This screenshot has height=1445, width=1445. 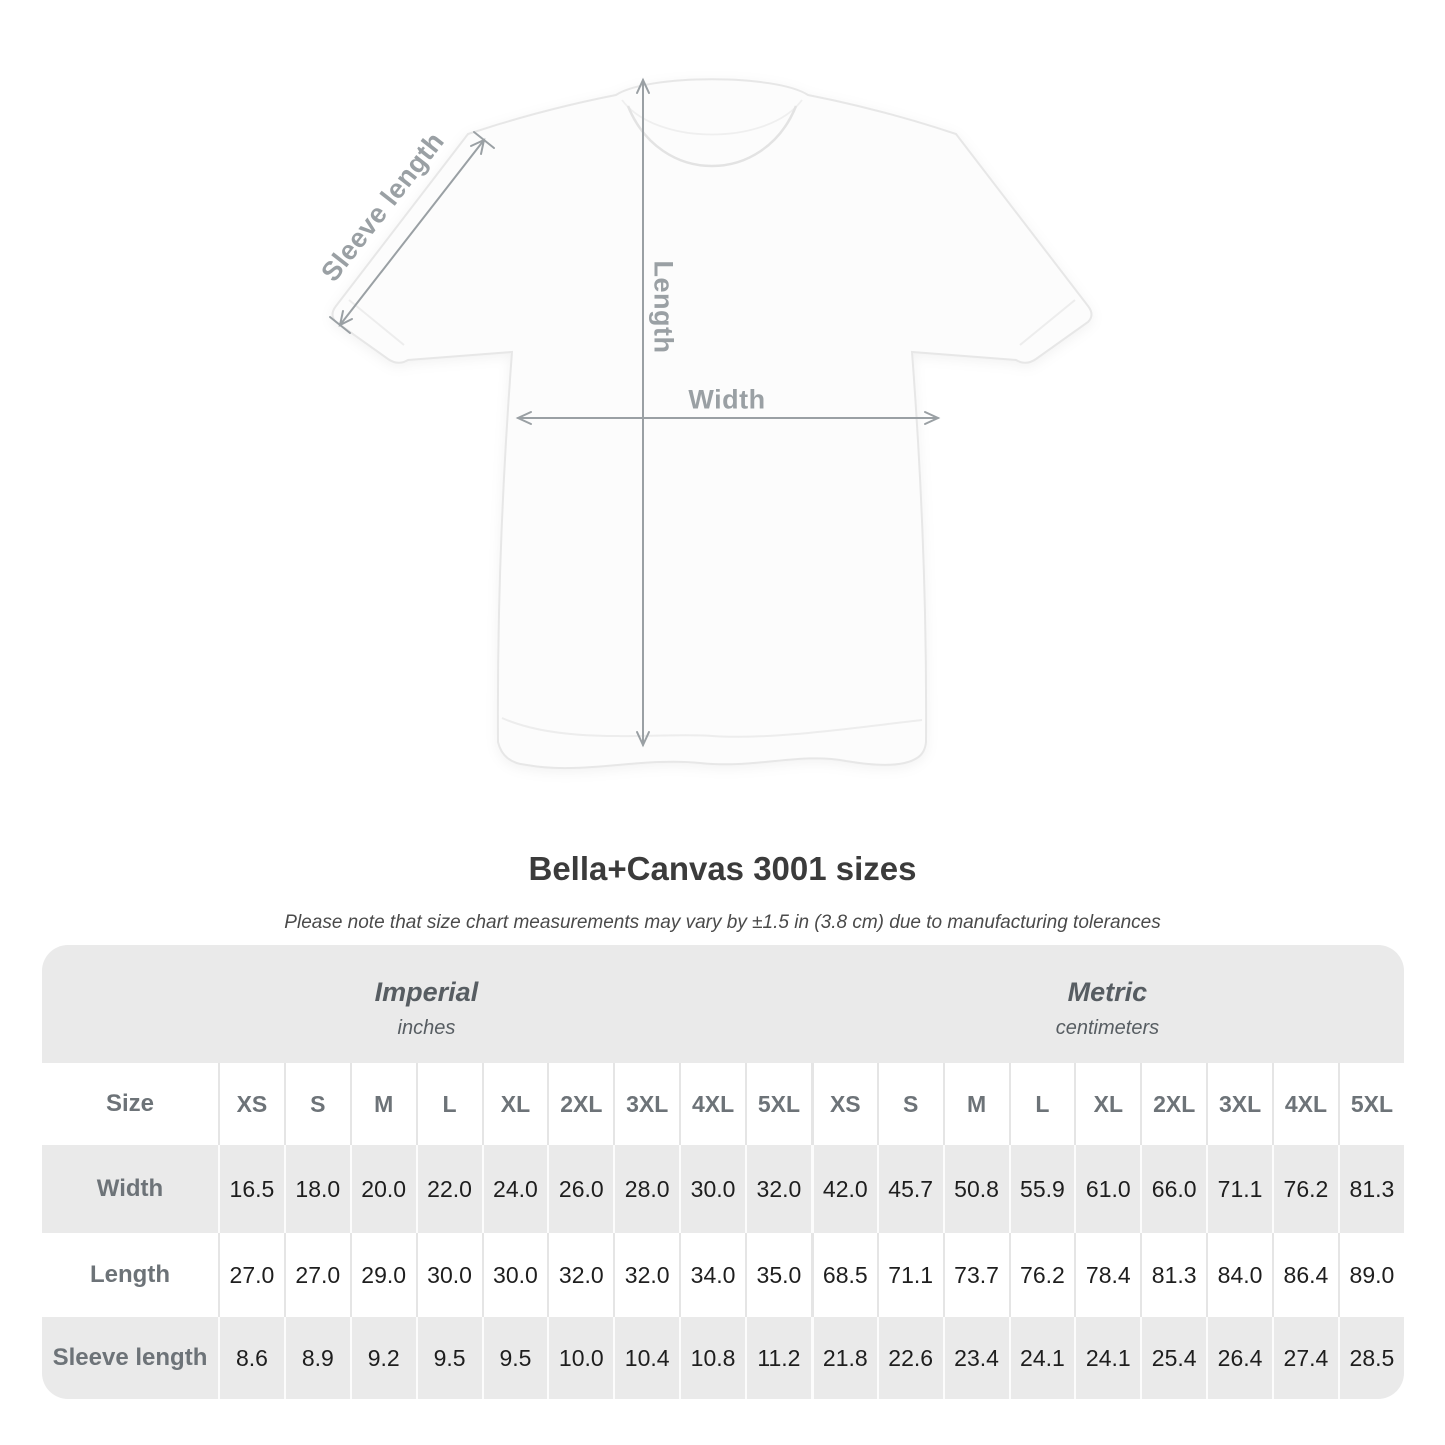 I want to click on cell: 23.4, so click(x=975, y=1358).